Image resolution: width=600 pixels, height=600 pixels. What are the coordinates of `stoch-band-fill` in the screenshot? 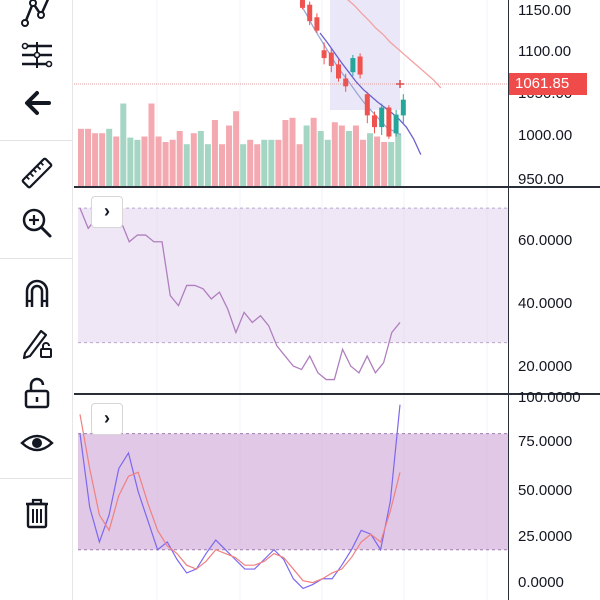 It's located at (293, 491).